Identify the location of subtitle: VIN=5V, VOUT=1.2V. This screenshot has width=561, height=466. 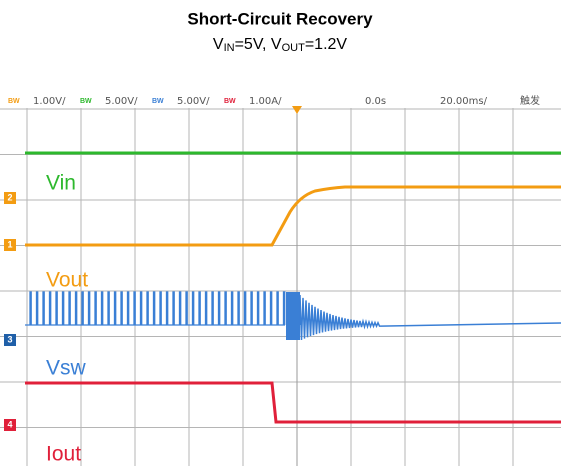
(280, 45).